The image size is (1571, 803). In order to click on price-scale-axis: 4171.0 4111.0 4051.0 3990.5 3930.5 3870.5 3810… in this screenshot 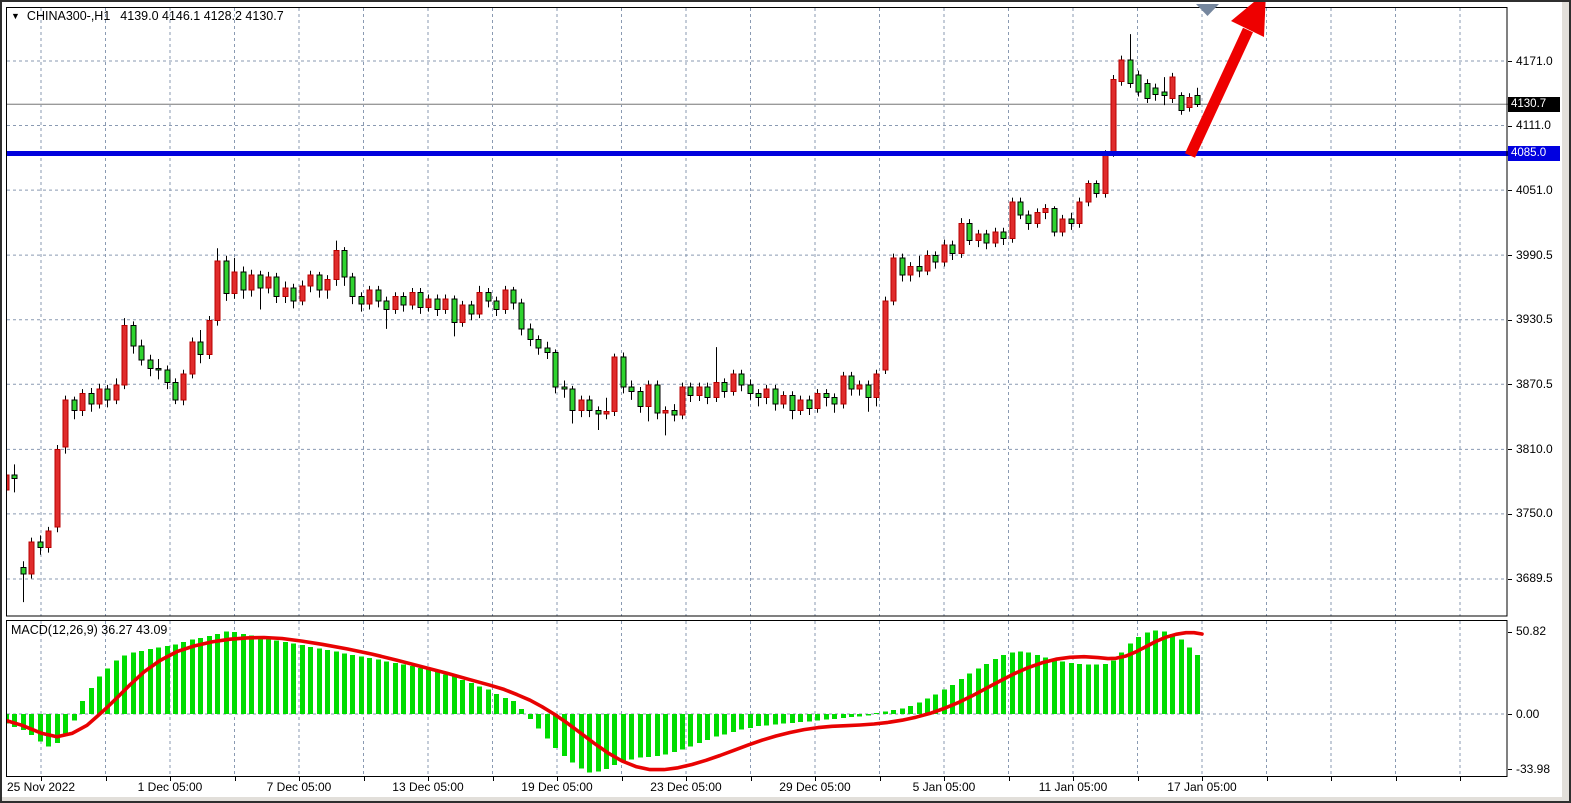, I will do `click(1538, 399)`.